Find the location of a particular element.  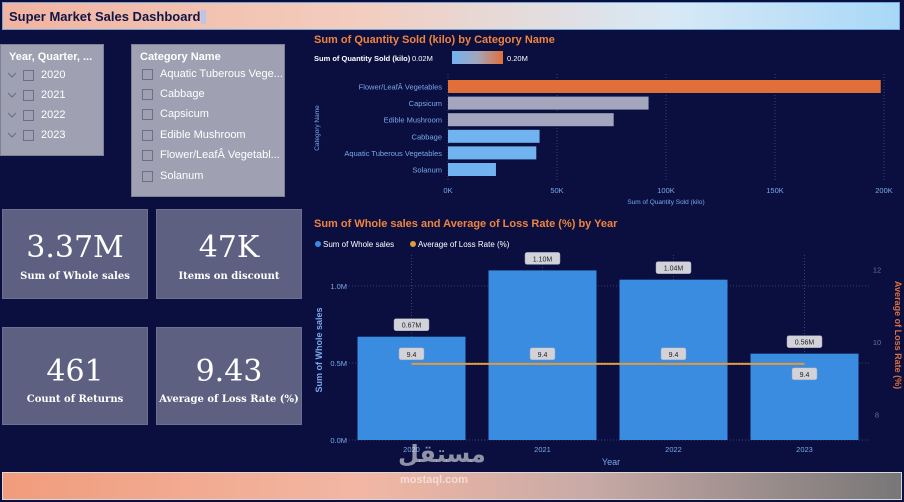

x-tick-label: 150K is located at coordinates (775, 190).